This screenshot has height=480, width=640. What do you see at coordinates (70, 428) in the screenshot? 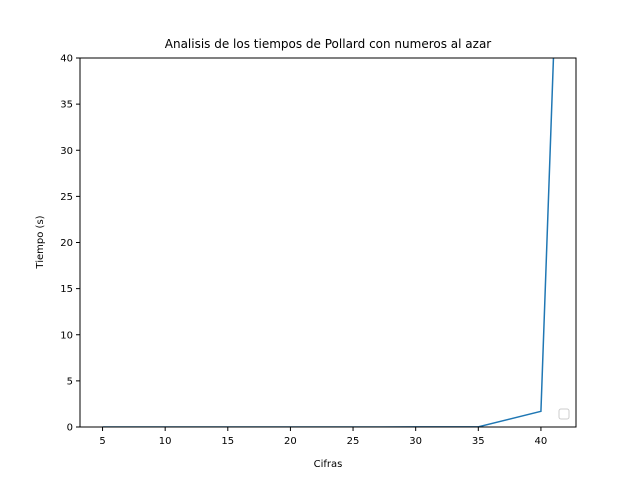
I see `y-tick-label: 0` at bounding box center [70, 428].